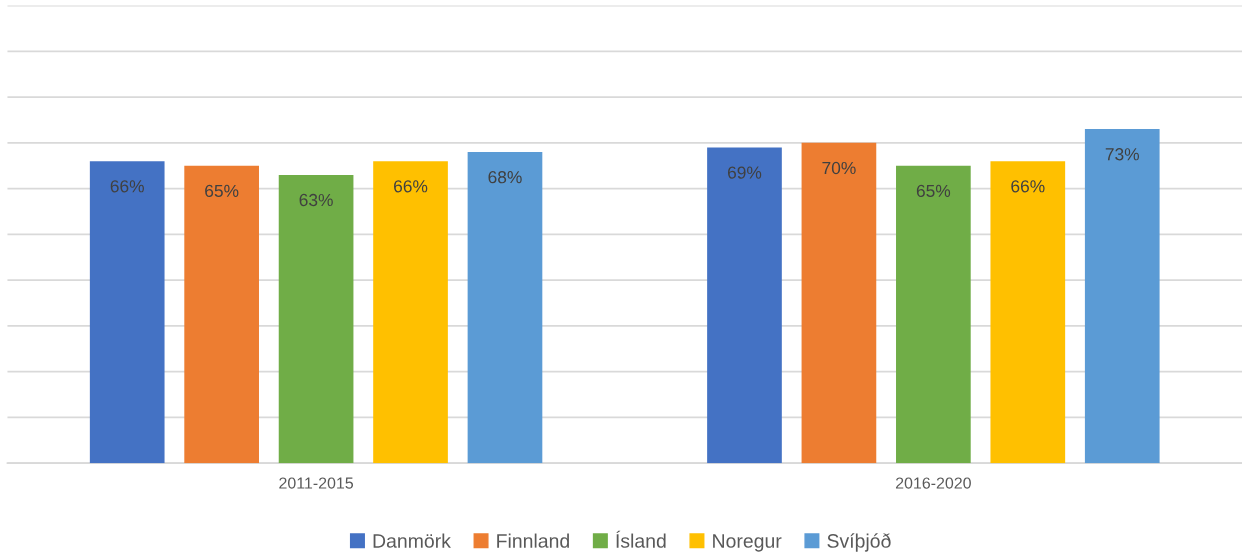 This screenshot has height=558, width=1242. Describe the element at coordinates (505, 177) in the screenshot. I see `data-label: 68%` at that location.